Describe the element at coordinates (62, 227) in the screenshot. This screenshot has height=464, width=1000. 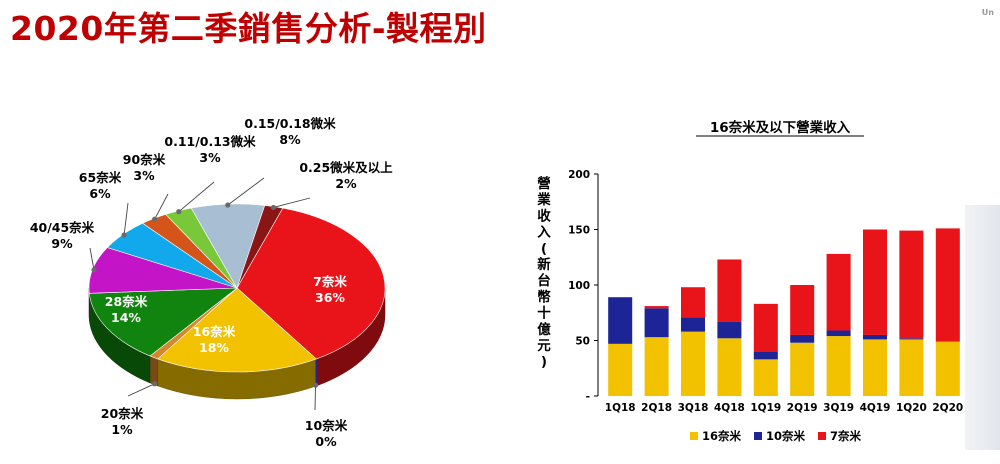
I see `pie-label-40-45--name: 40/45奈米` at that location.